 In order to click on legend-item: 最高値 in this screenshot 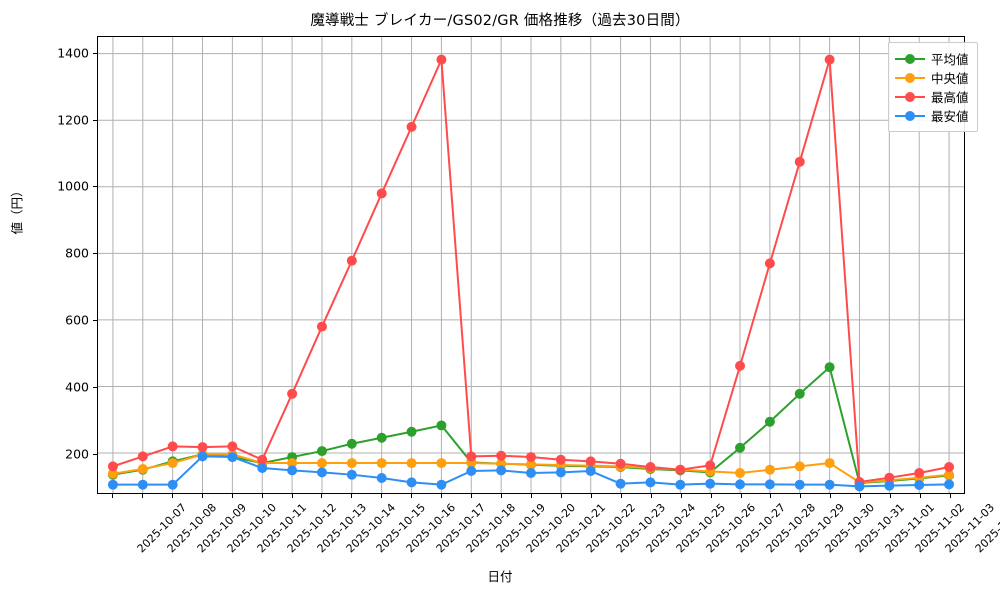, I will do `click(932, 96)`.